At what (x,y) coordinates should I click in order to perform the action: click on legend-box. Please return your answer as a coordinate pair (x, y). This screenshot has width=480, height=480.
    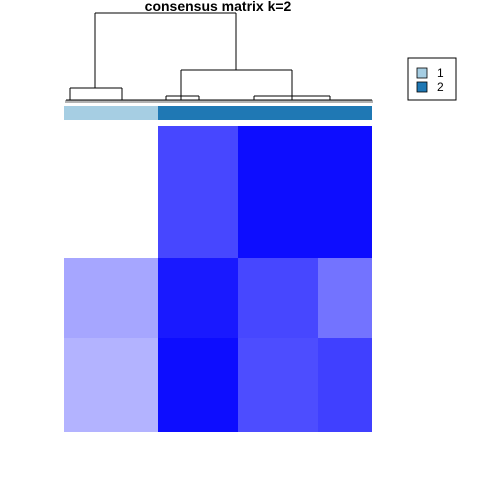
    Looking at the image, I should click on (432, 79).